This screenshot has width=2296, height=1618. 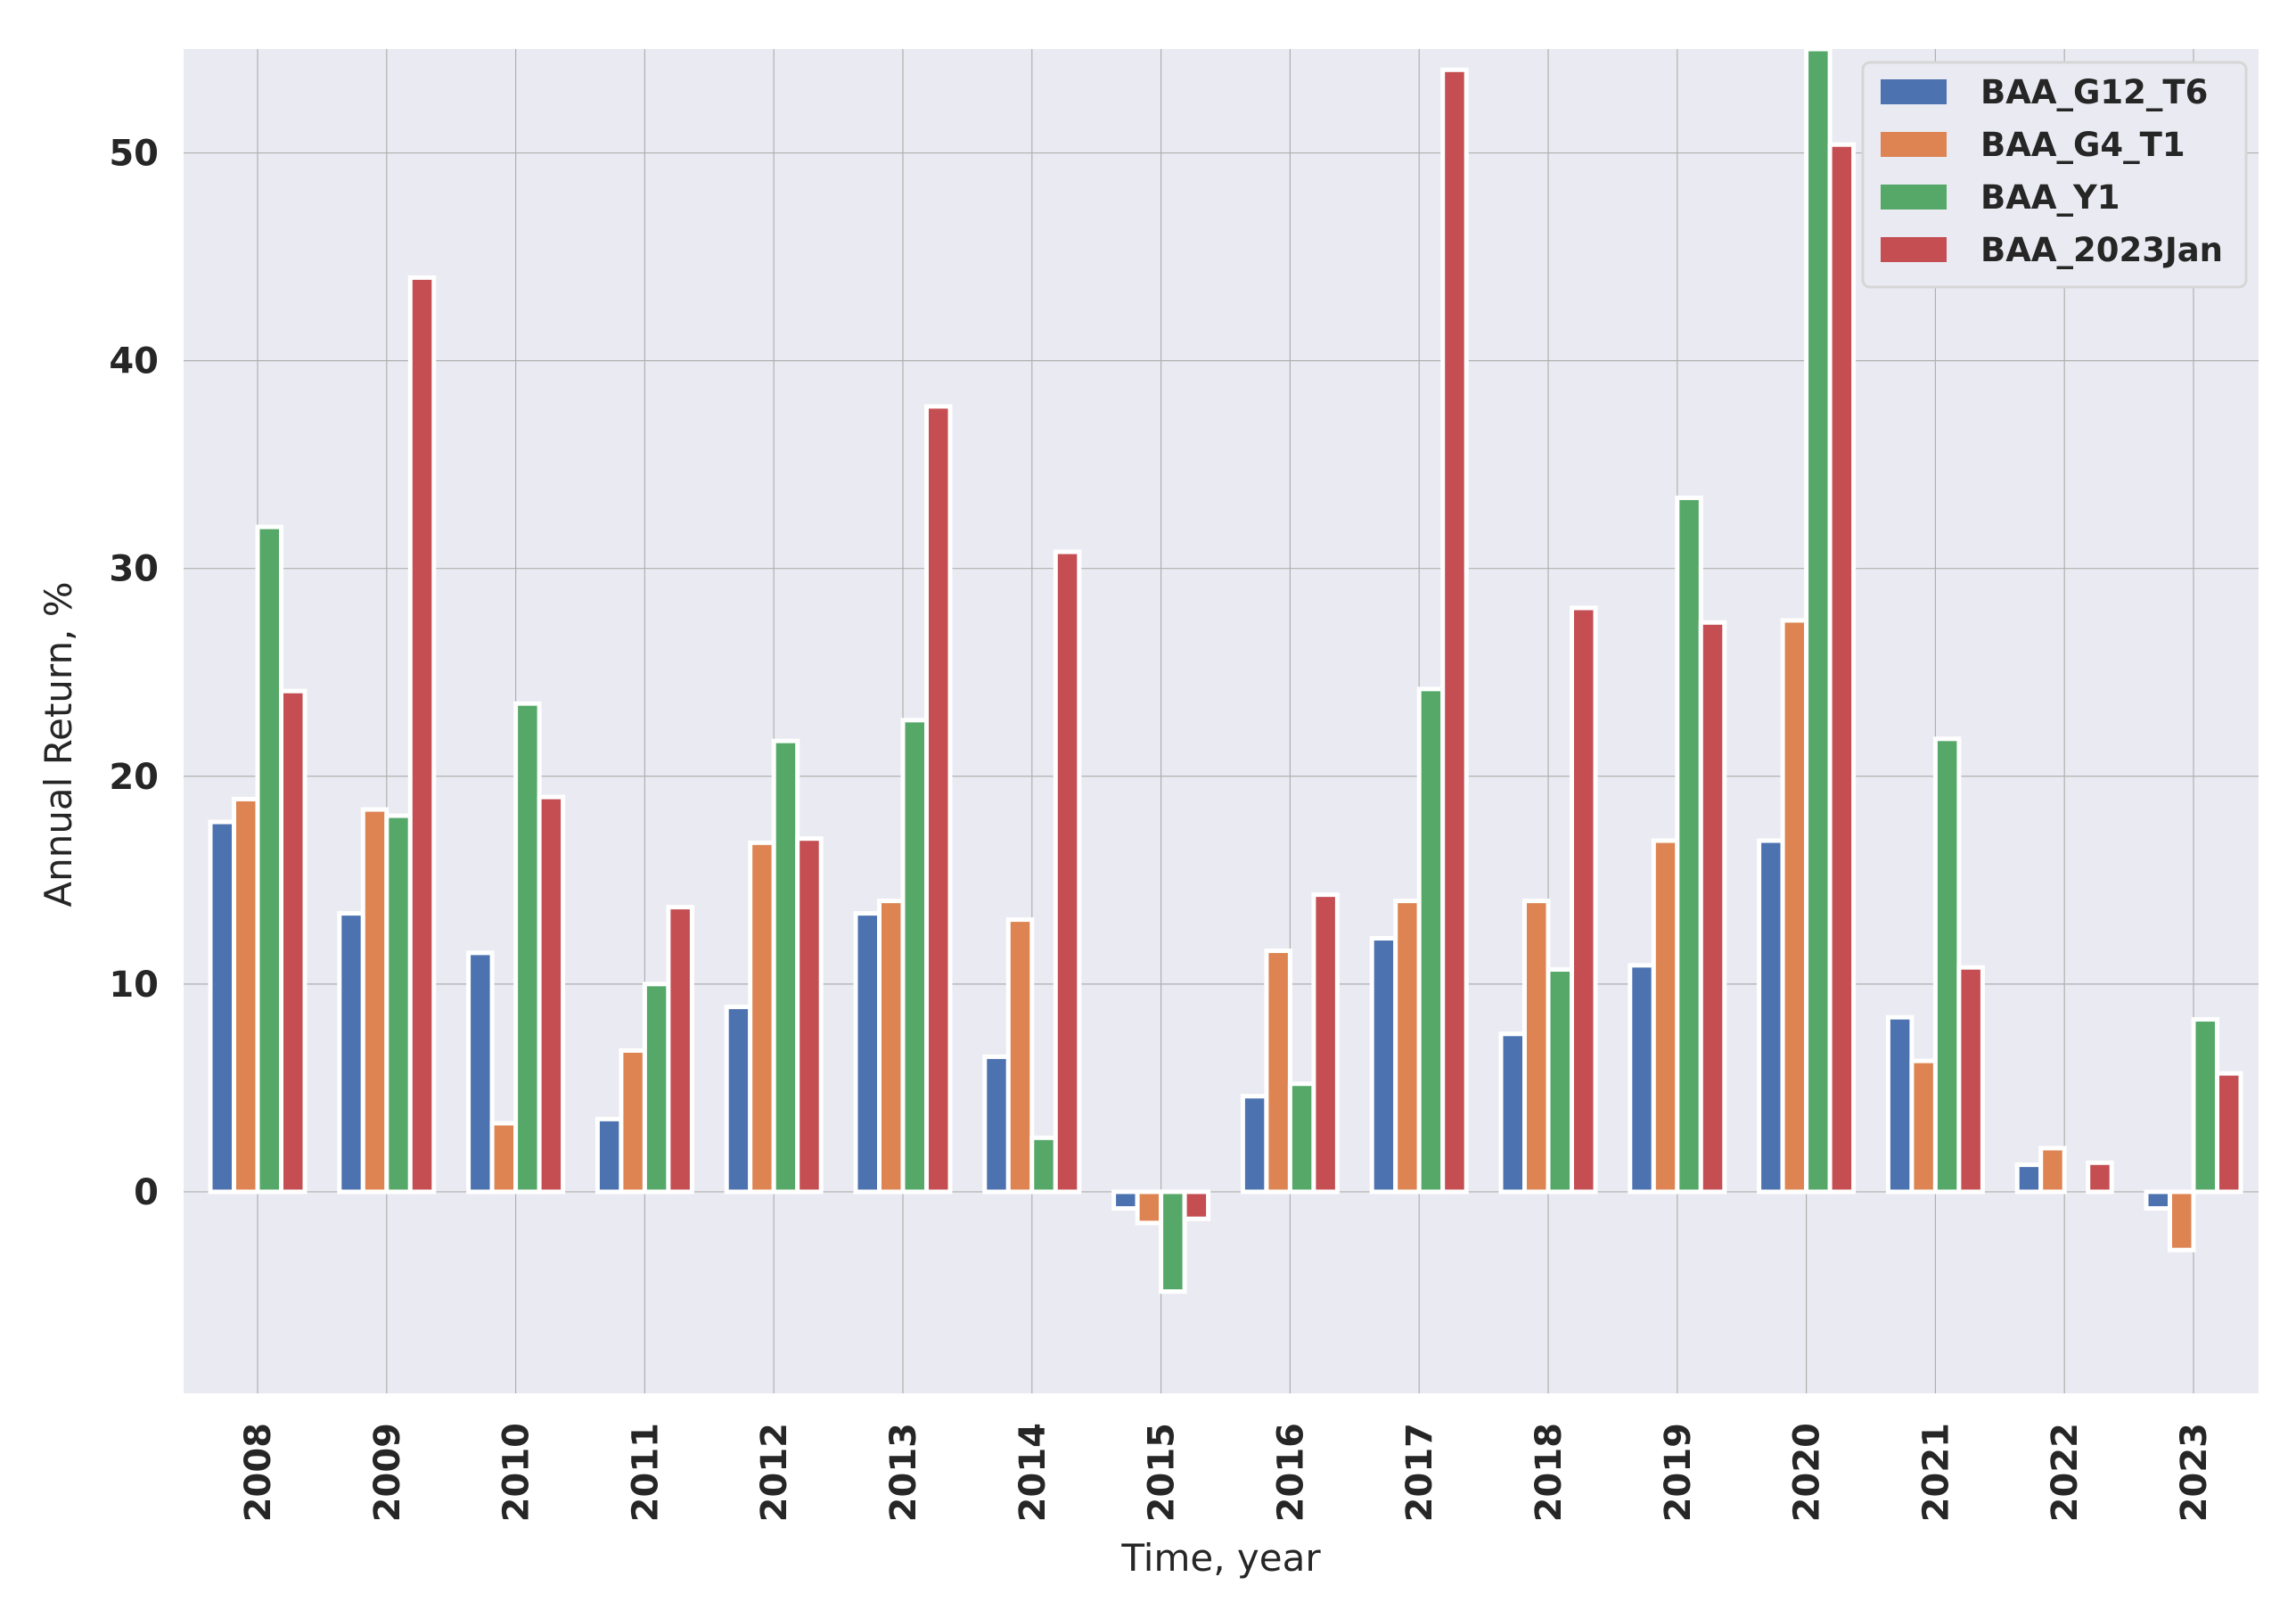 What do you see at coordinates (738, 1099) in the screenshot?
I see `bar-BAA_G12_T6-2012` at bounding box center [738, 1099].